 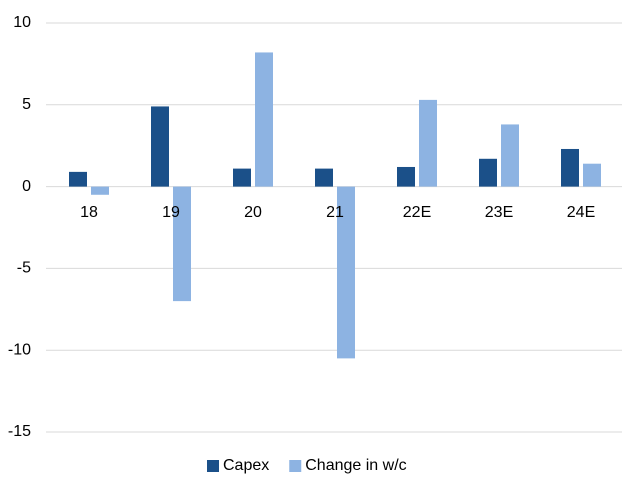 What do you see at coordinates (26, 104) in the screenshot?
I see `y-tick-label: 5` at bounding box center [26, 104].